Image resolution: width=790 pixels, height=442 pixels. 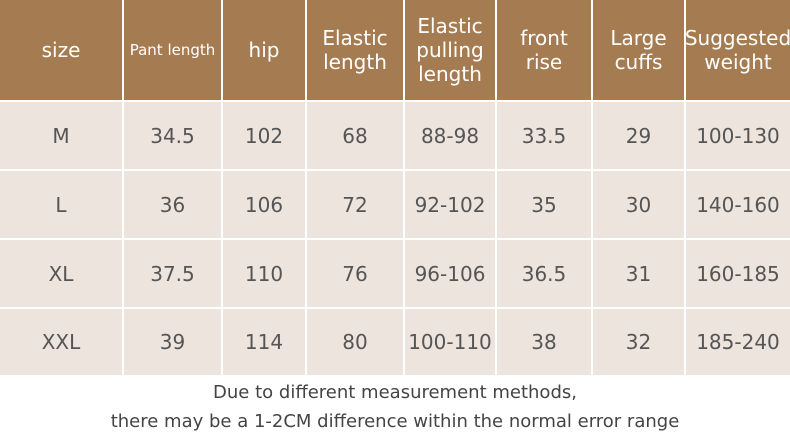 What do you see at coordinates (544, 62) in the screenshot?
I see `header-text: rise` at bounding box center [544, 62].